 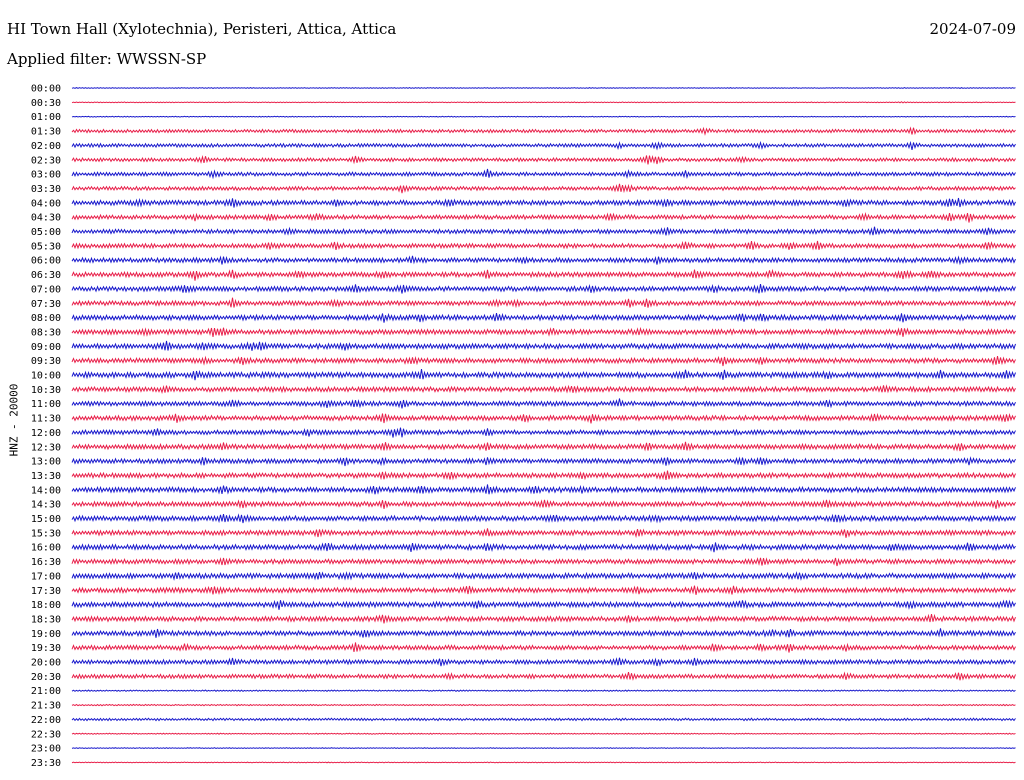 What do you see at coordinates (46, 175) in the screenshot?
I see `time-label-0300: 03:00` at bounding box center [46, 175].